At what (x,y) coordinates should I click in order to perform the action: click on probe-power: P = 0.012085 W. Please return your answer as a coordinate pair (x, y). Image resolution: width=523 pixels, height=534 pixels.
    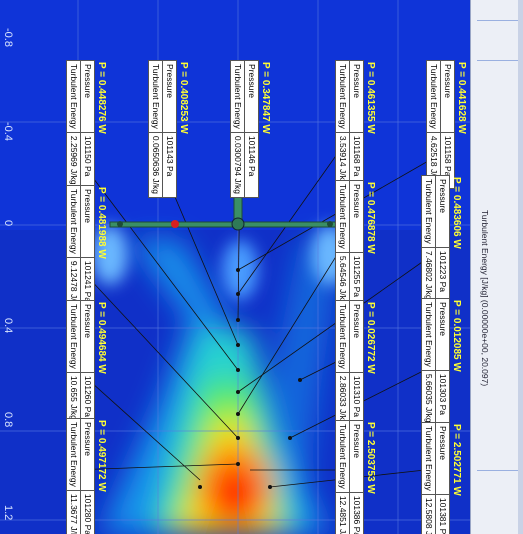
    Looking at the image, I should click on (456, 336).